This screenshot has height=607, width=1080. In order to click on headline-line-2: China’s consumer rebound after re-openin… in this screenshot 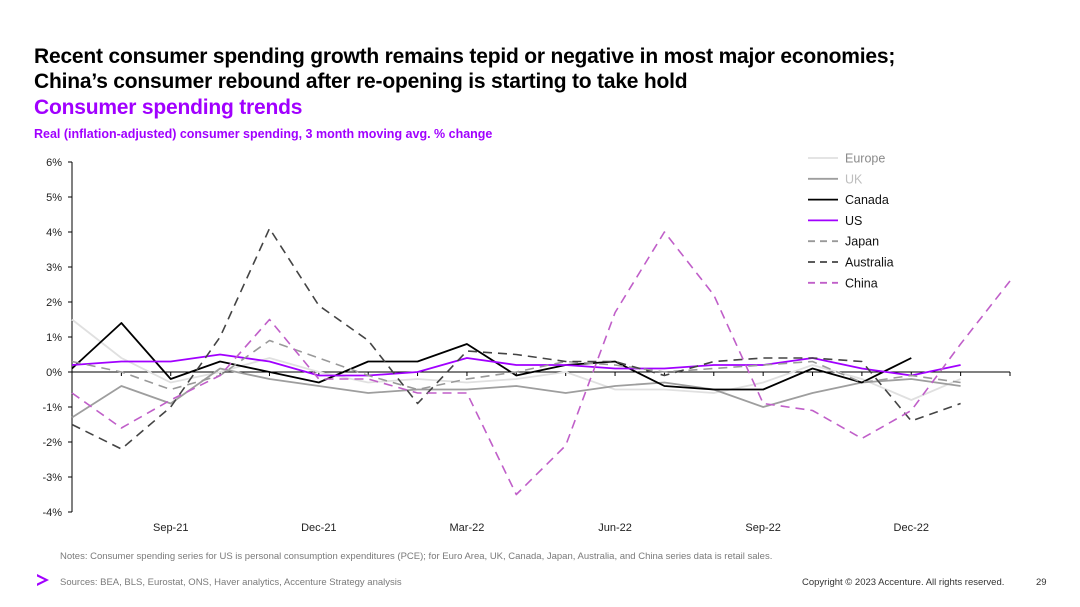, I will do `click(361, 81)`.